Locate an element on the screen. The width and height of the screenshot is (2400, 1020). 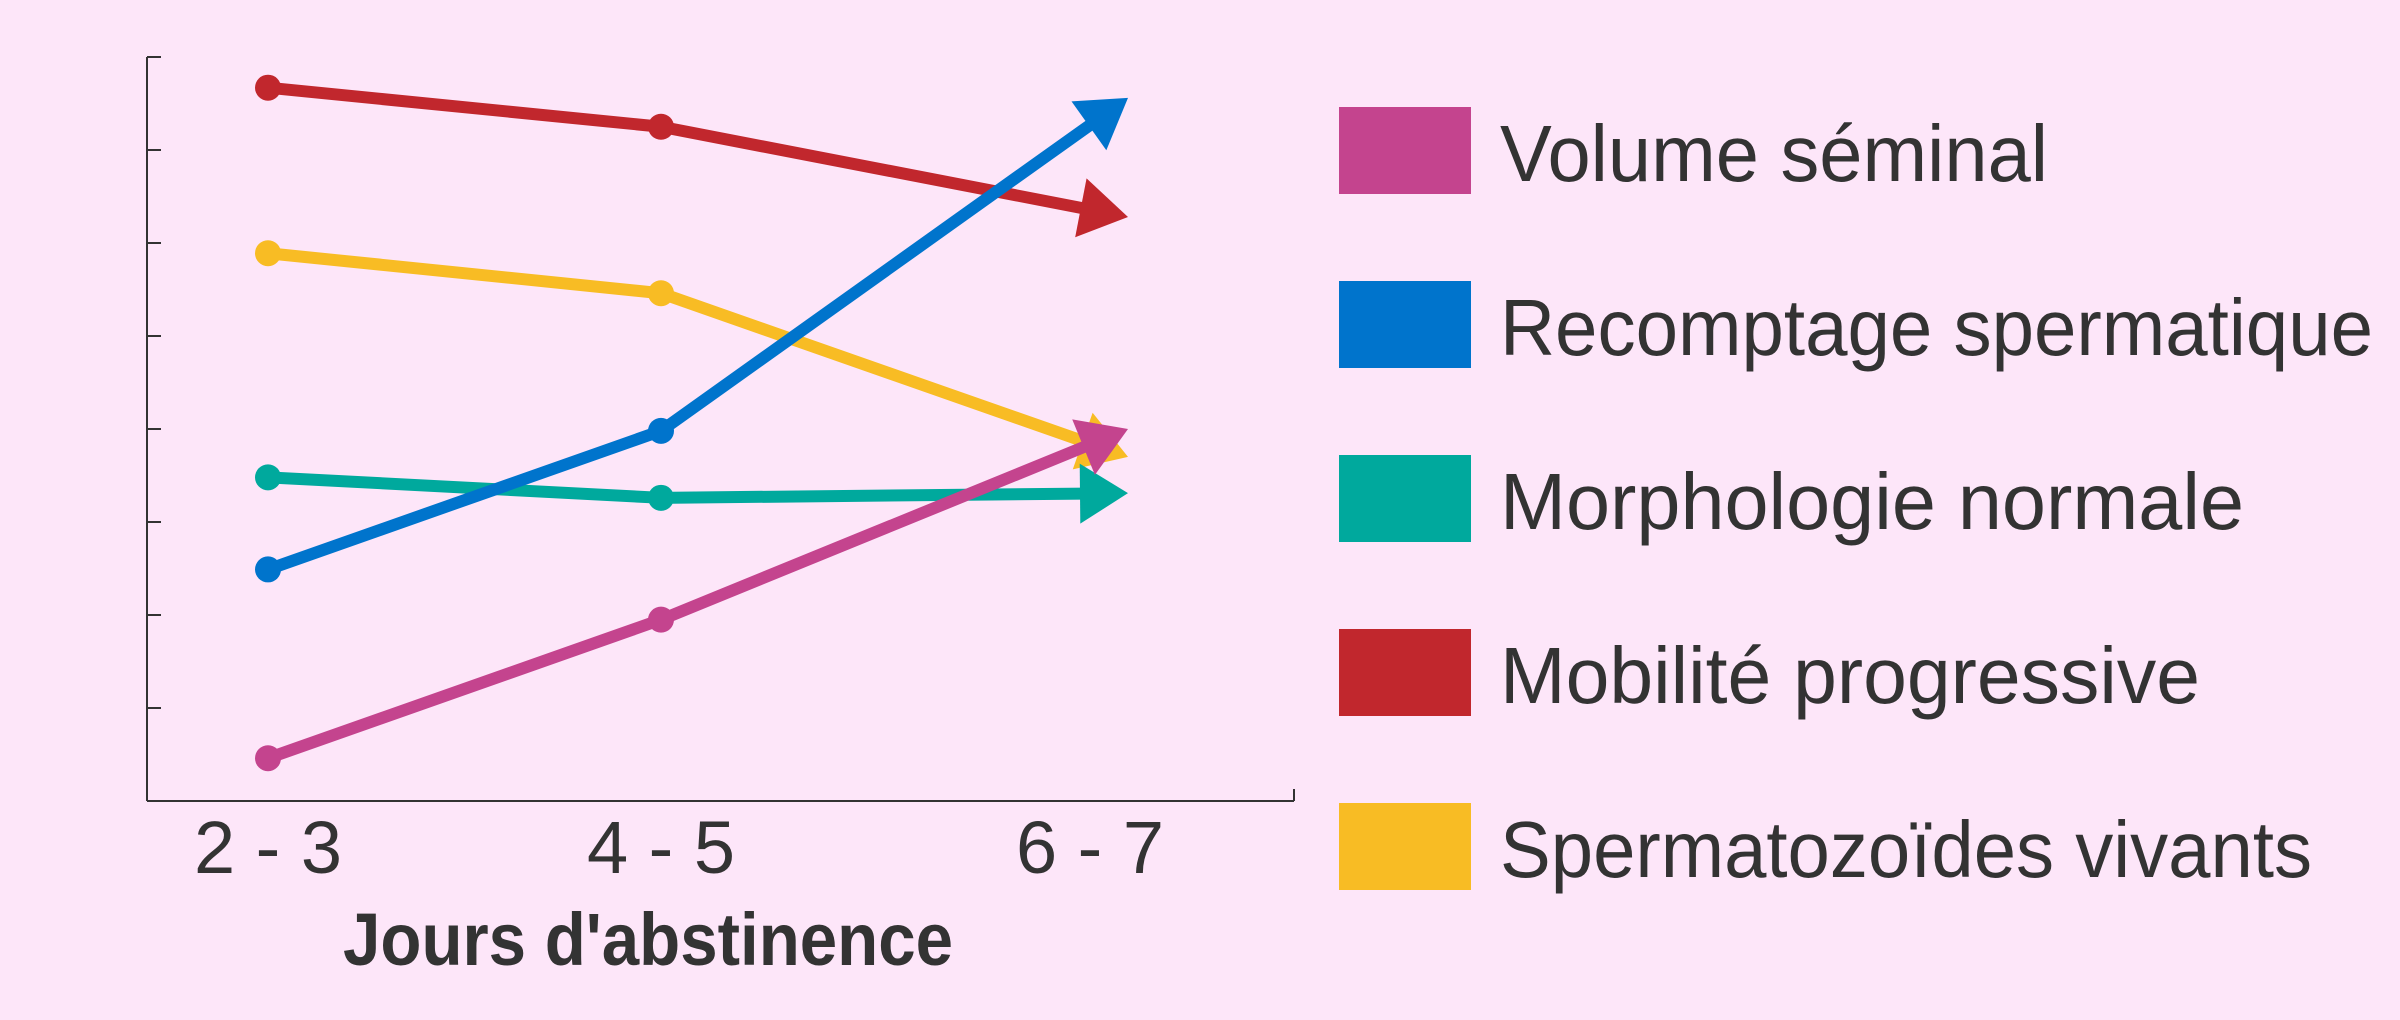
x-tick-label: 2 - 3 is located at coordinates (268, 847).